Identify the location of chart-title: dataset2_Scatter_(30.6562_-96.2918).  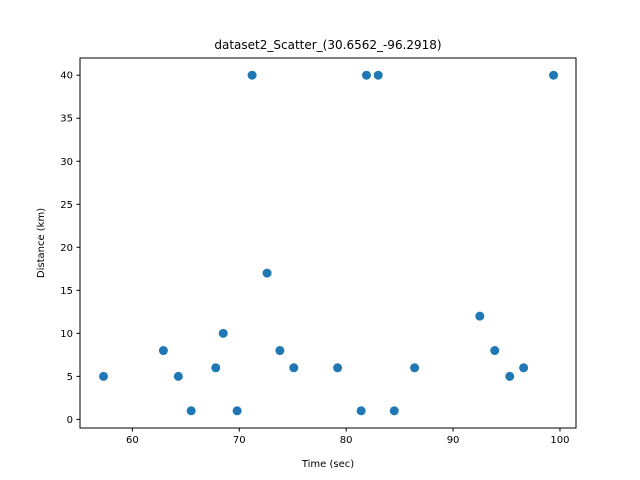
(327, 45).